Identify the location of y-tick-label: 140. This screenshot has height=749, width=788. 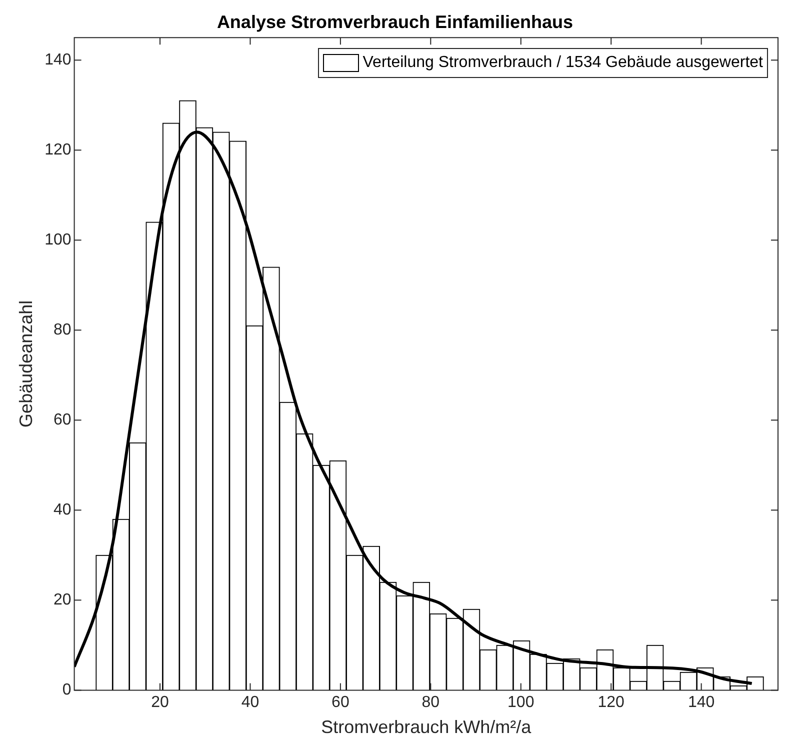
(58, 60).